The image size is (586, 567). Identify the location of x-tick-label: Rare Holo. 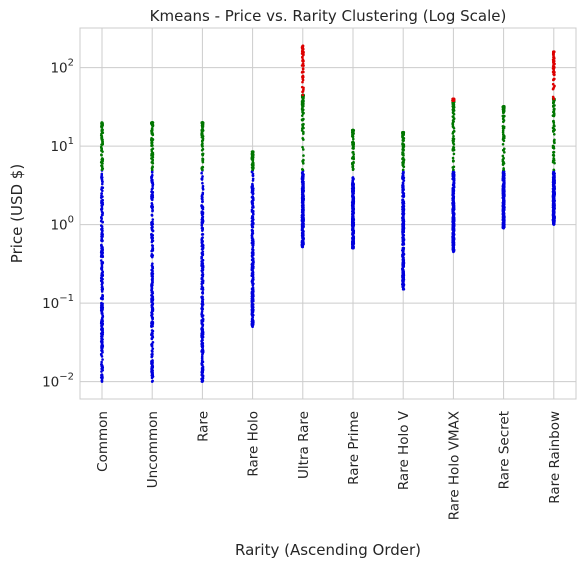
(254, 444).